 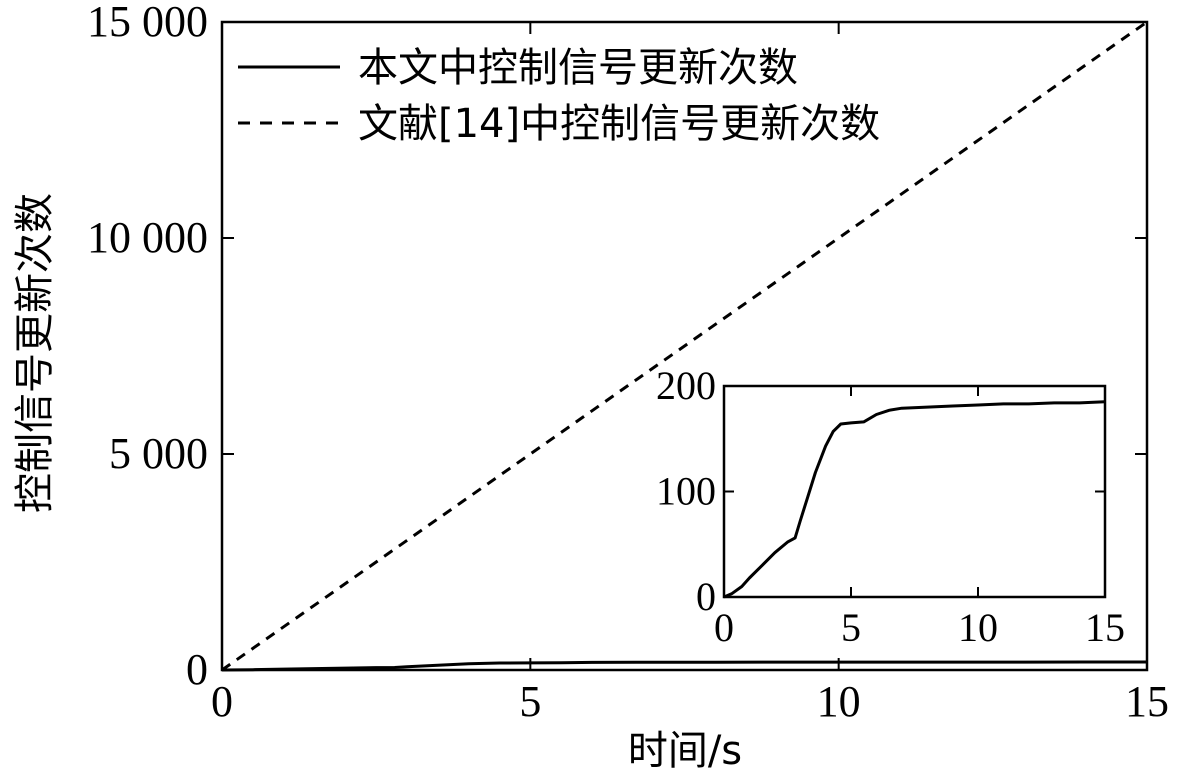 I want to click on inset-x-tick-label: 5, so click(x=851, y=627).